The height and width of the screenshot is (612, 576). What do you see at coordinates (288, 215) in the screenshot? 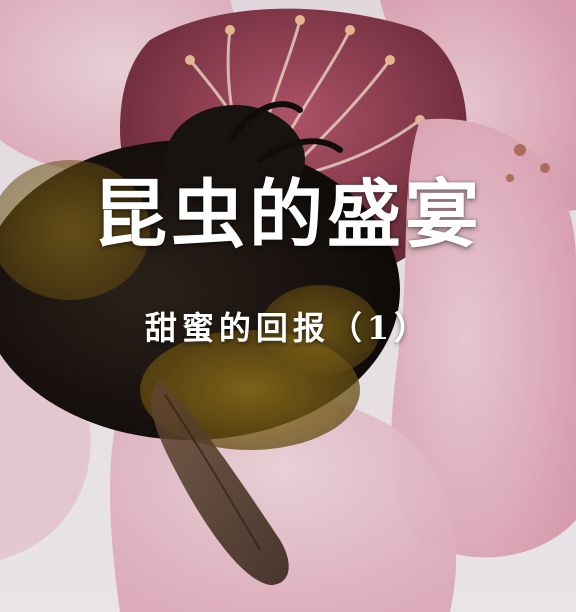
I see `video-title: 昆虫的盛宴` at bounding box center [288, 215].